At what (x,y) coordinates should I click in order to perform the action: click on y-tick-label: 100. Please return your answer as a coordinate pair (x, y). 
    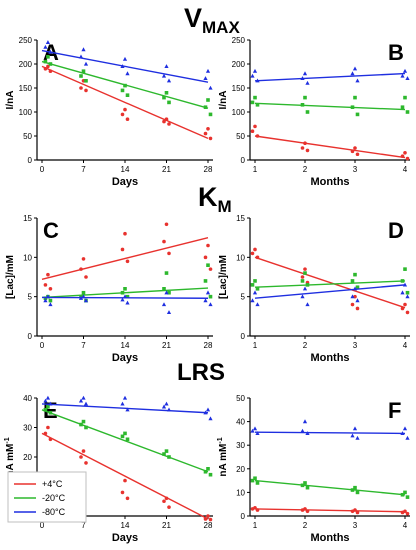
    Looking at the image, I should click on (26, 112).